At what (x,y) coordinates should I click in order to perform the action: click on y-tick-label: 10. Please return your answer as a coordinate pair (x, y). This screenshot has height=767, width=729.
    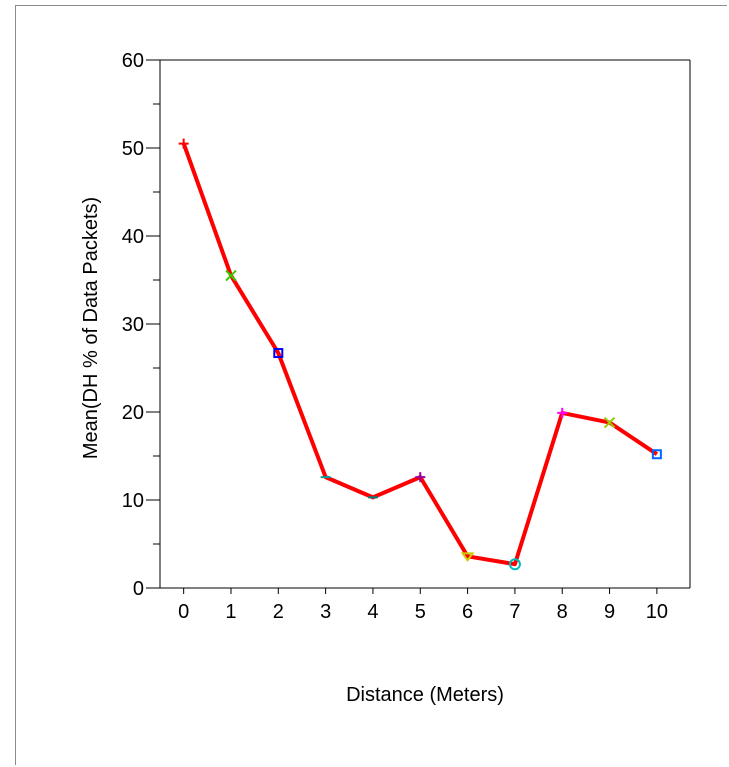
    Looking at the image, I should click on (133, 501).